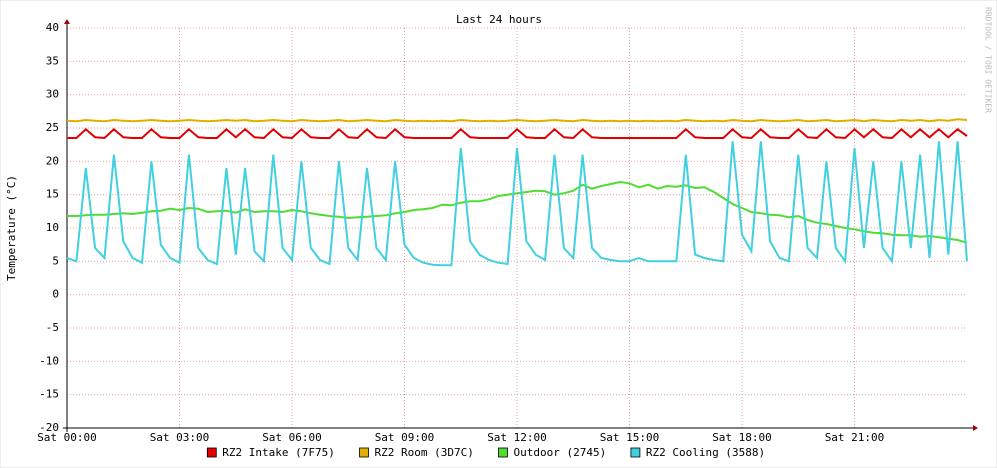  Describe the element at coordinates (11, 228) in the screenshot. I see `y-axis-label: Temperature (°C)` at that location.